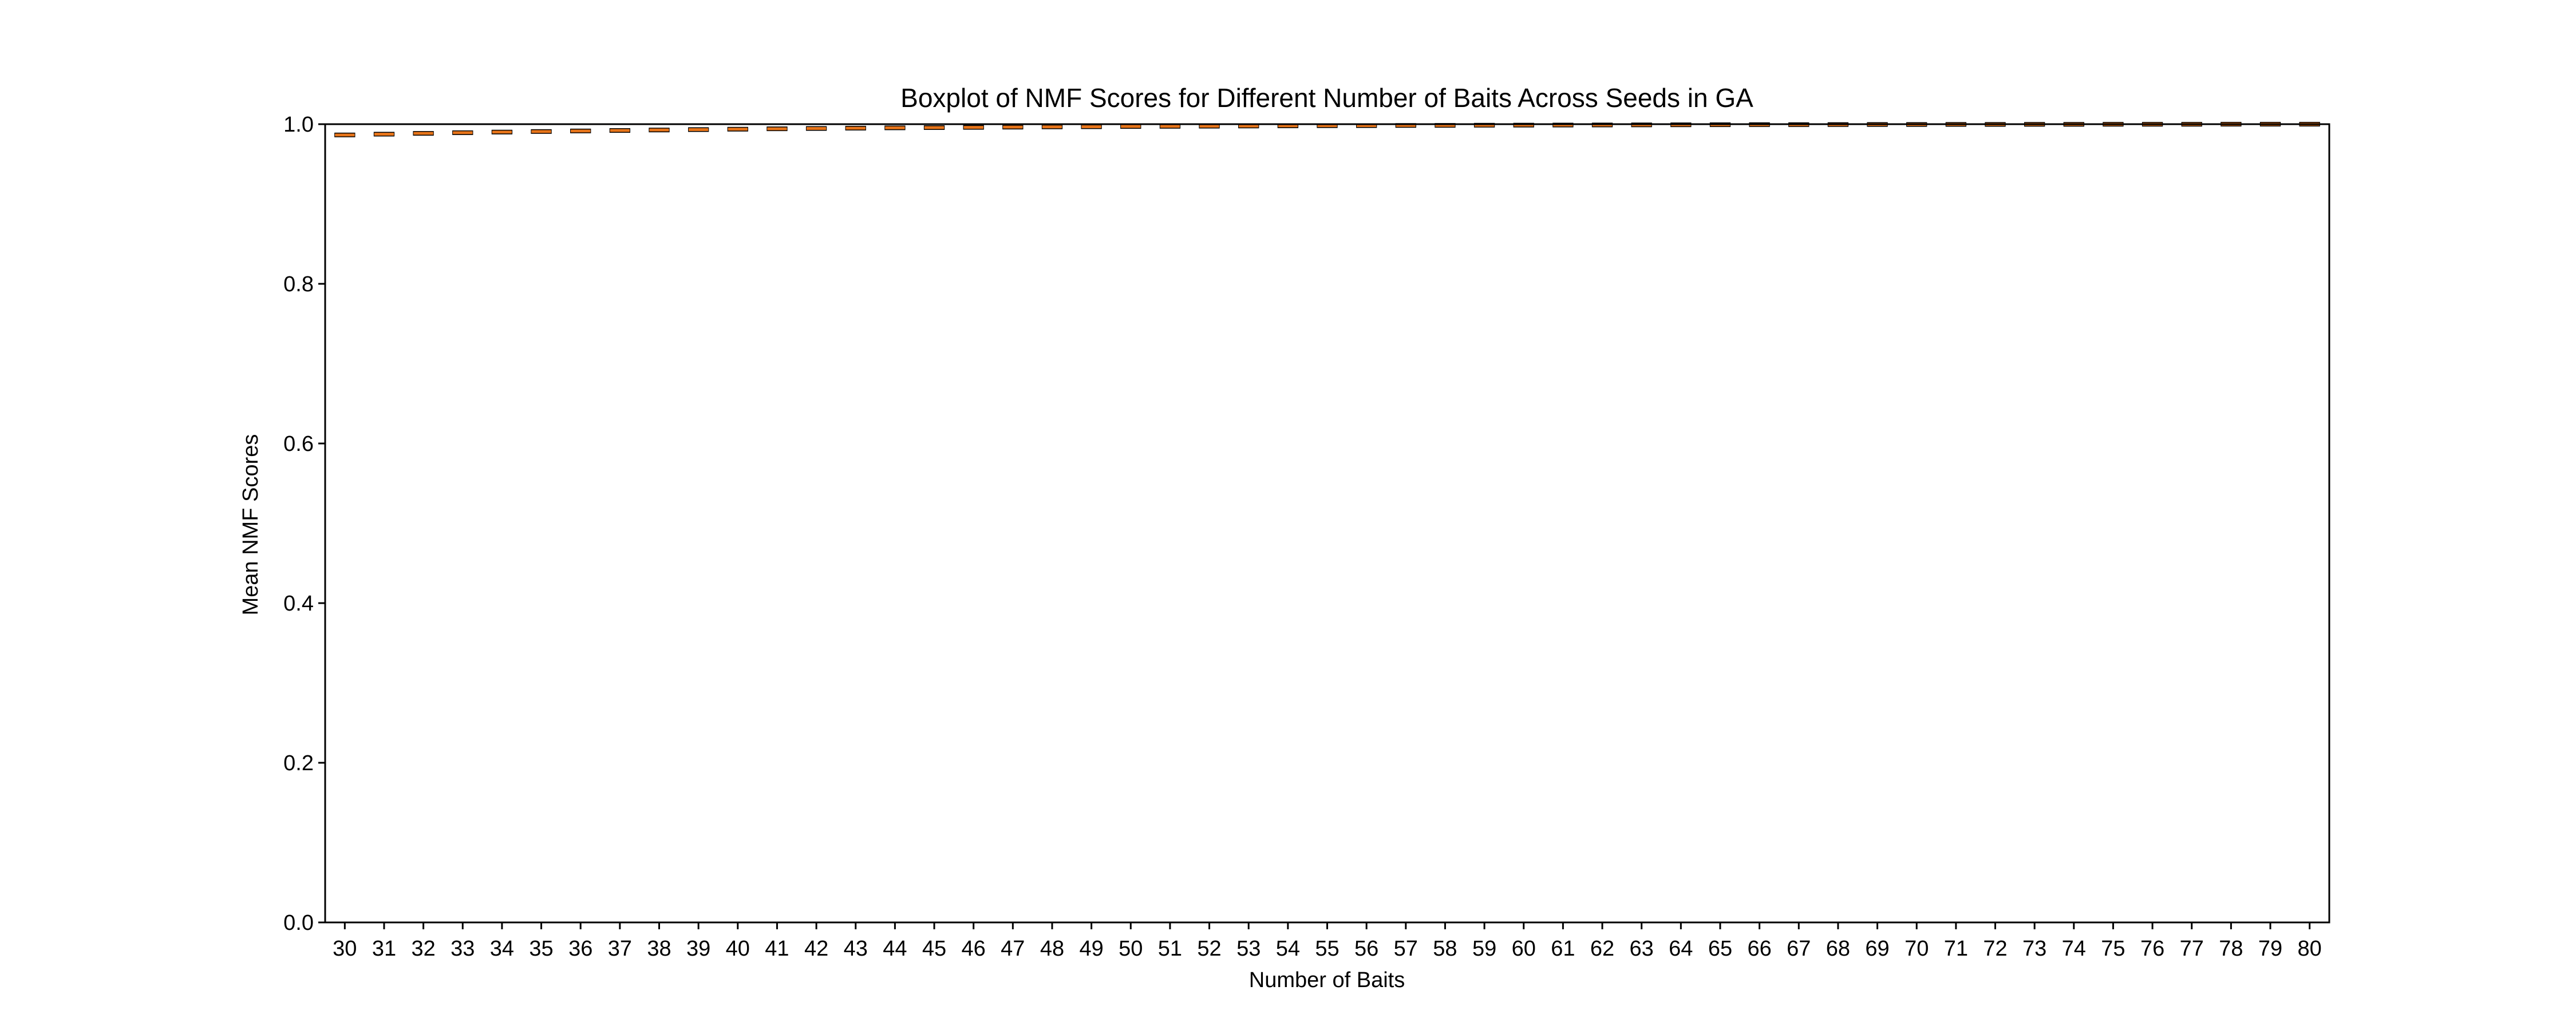  Describe the element at coordinates (1366, 949) in the screenshot. I see `x-tick-label: 56` at that location.